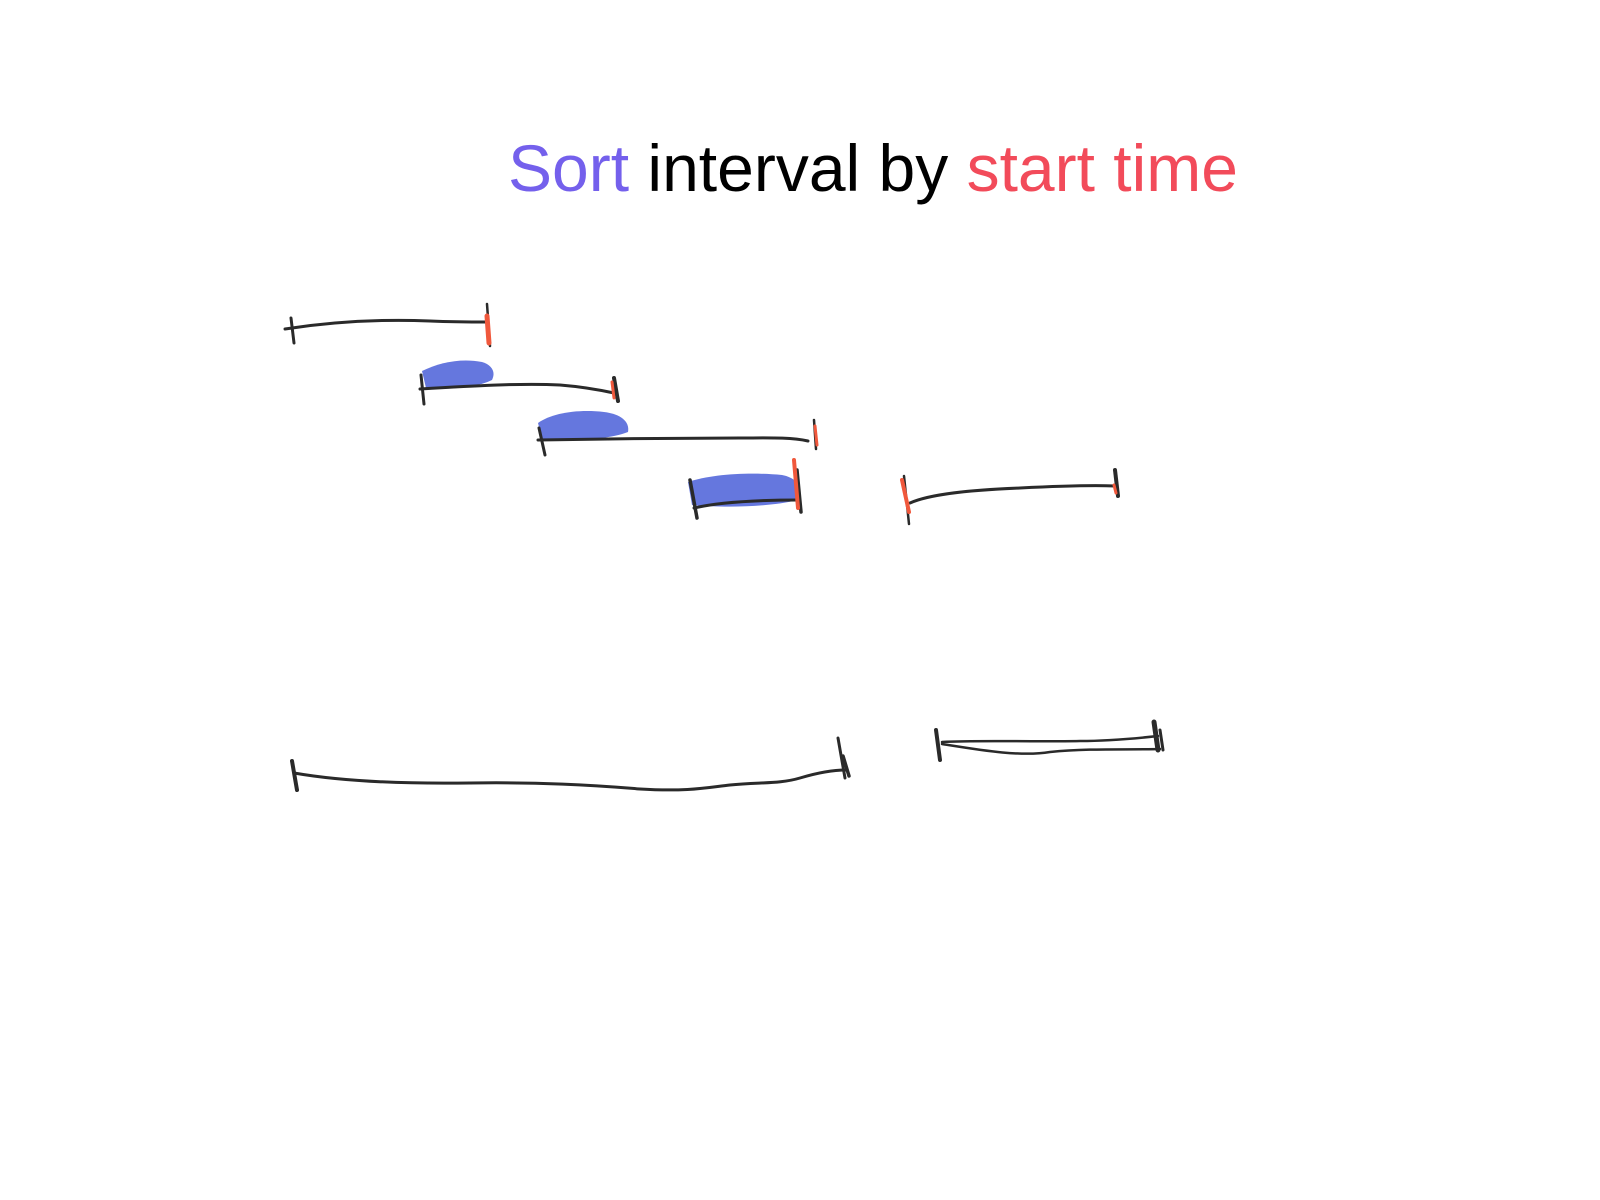 Image resolution: width=1600 pixels, height=1200 pixels. I want to click on interval-4-highlight, so click(744, 490).